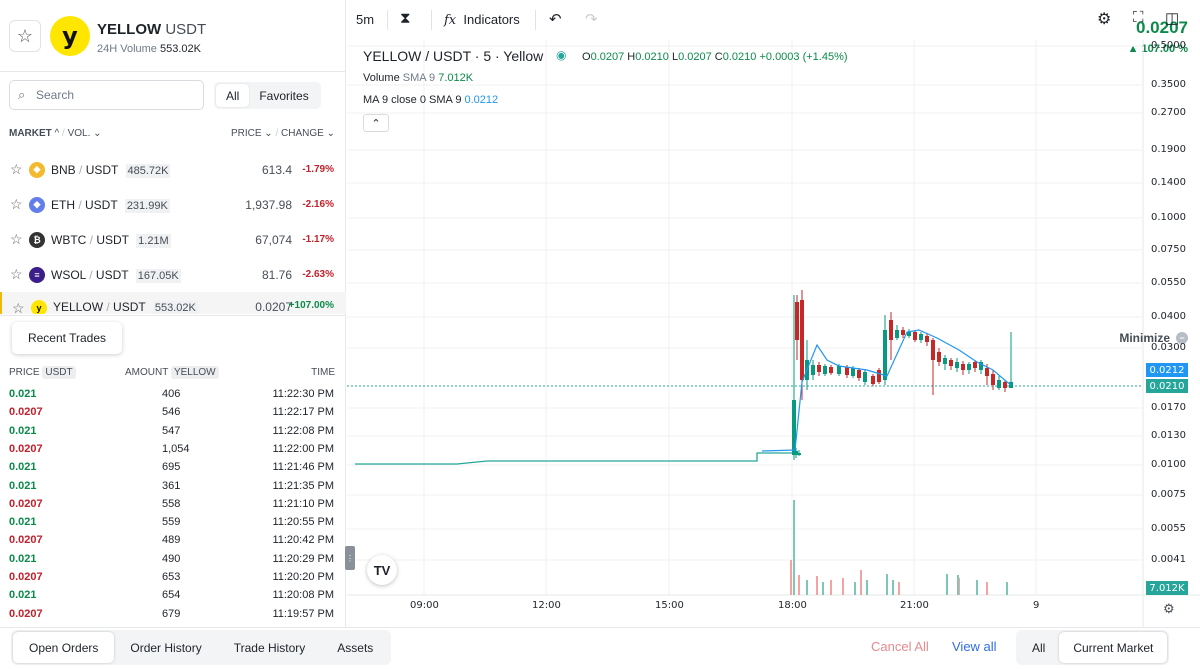 This screenshot has width=1200, height=669. Describe the element at coordinates (171, 412) in the screenshot. I see `trade-amount: 546` at that location.